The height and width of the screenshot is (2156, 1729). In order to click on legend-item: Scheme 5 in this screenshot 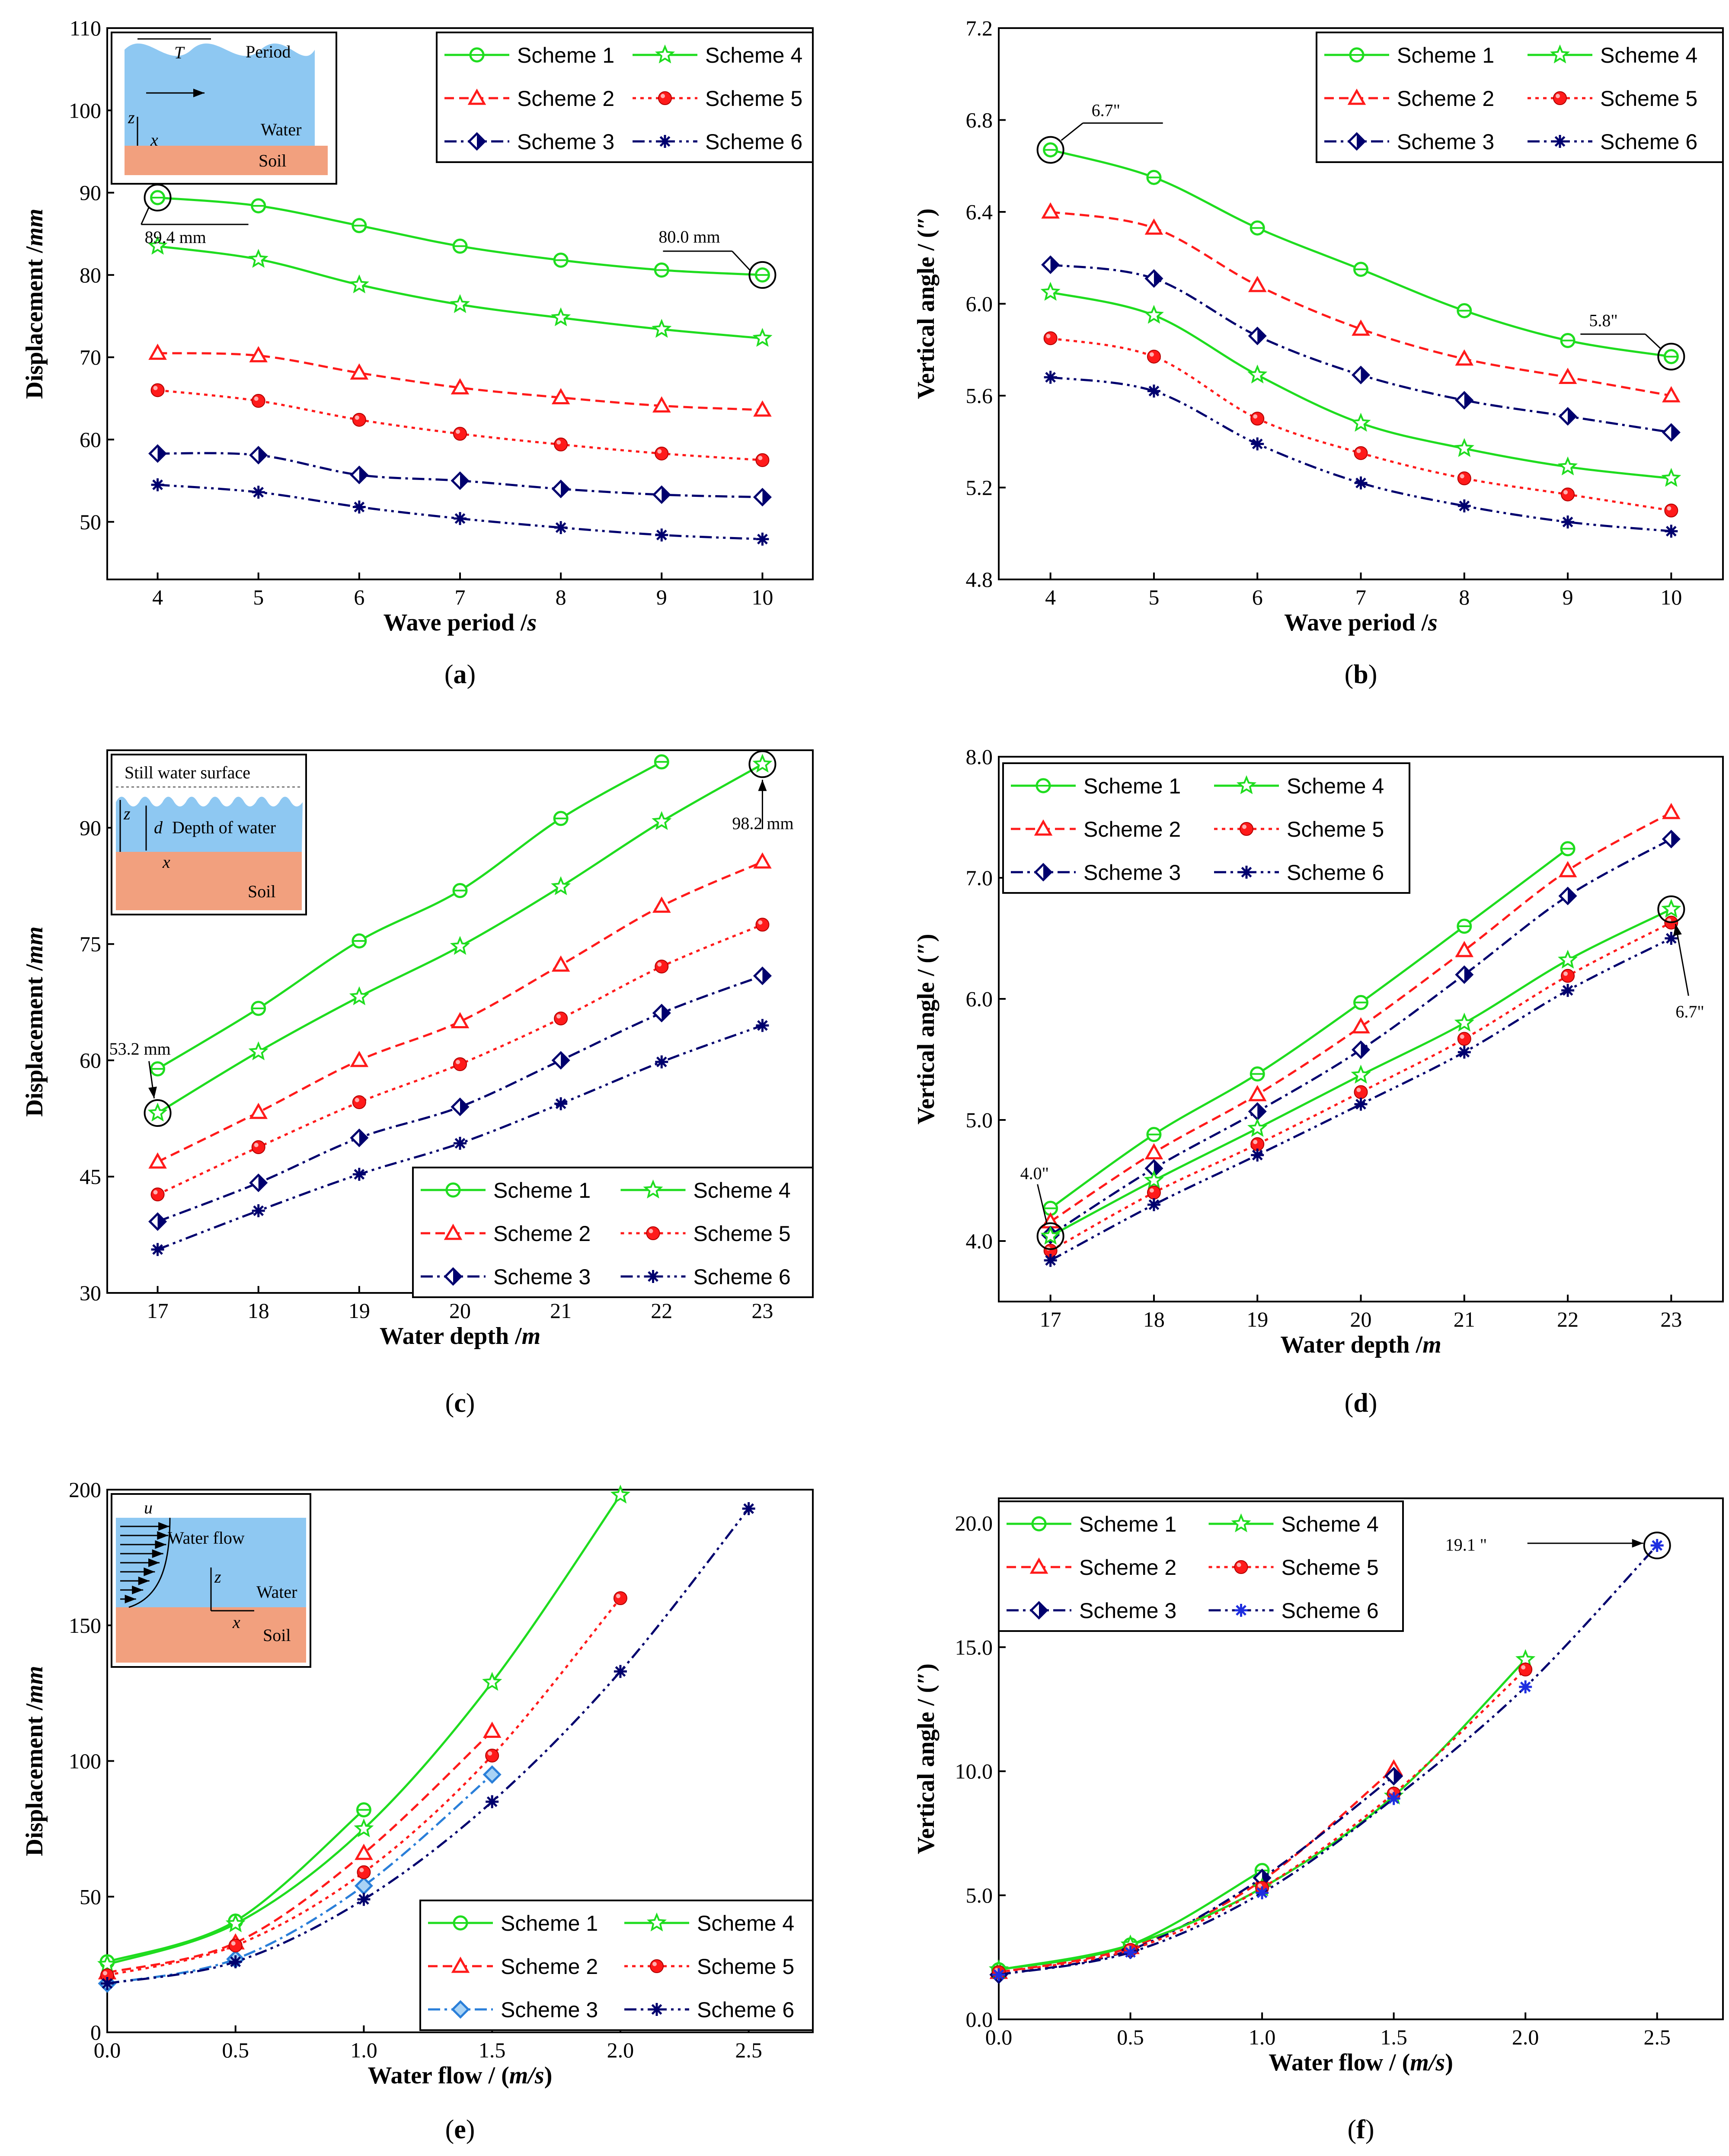, I will do `click(717, 99)`.